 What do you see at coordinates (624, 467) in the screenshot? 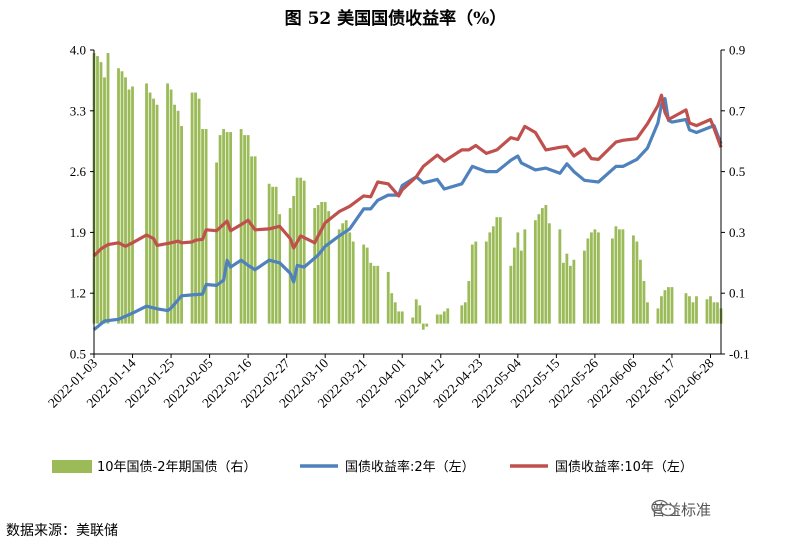
I see `legend-label: 国债收益率:10年（左）` at bounding box center [624, 467].